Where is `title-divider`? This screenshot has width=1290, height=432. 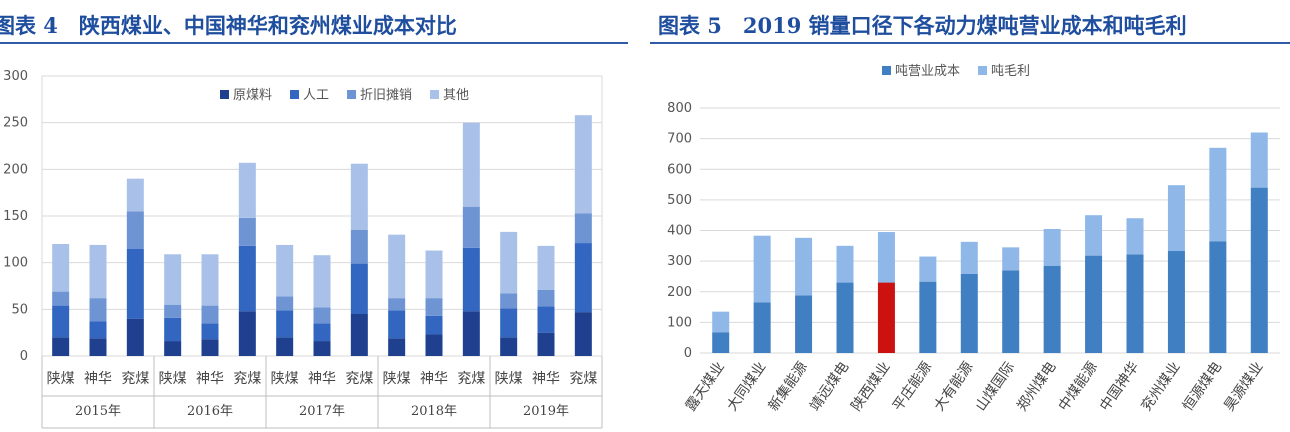 title-divider is located at coordinates (970, 43).